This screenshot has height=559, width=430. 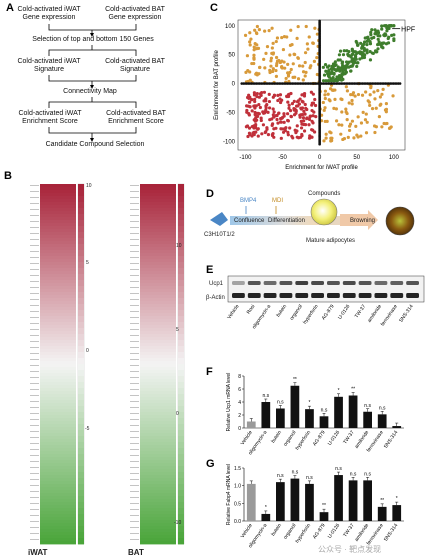 What do you see at coordinates (349, 283) in the screenshot?
I see `ucp1-band` at bounding box center [349, 283].